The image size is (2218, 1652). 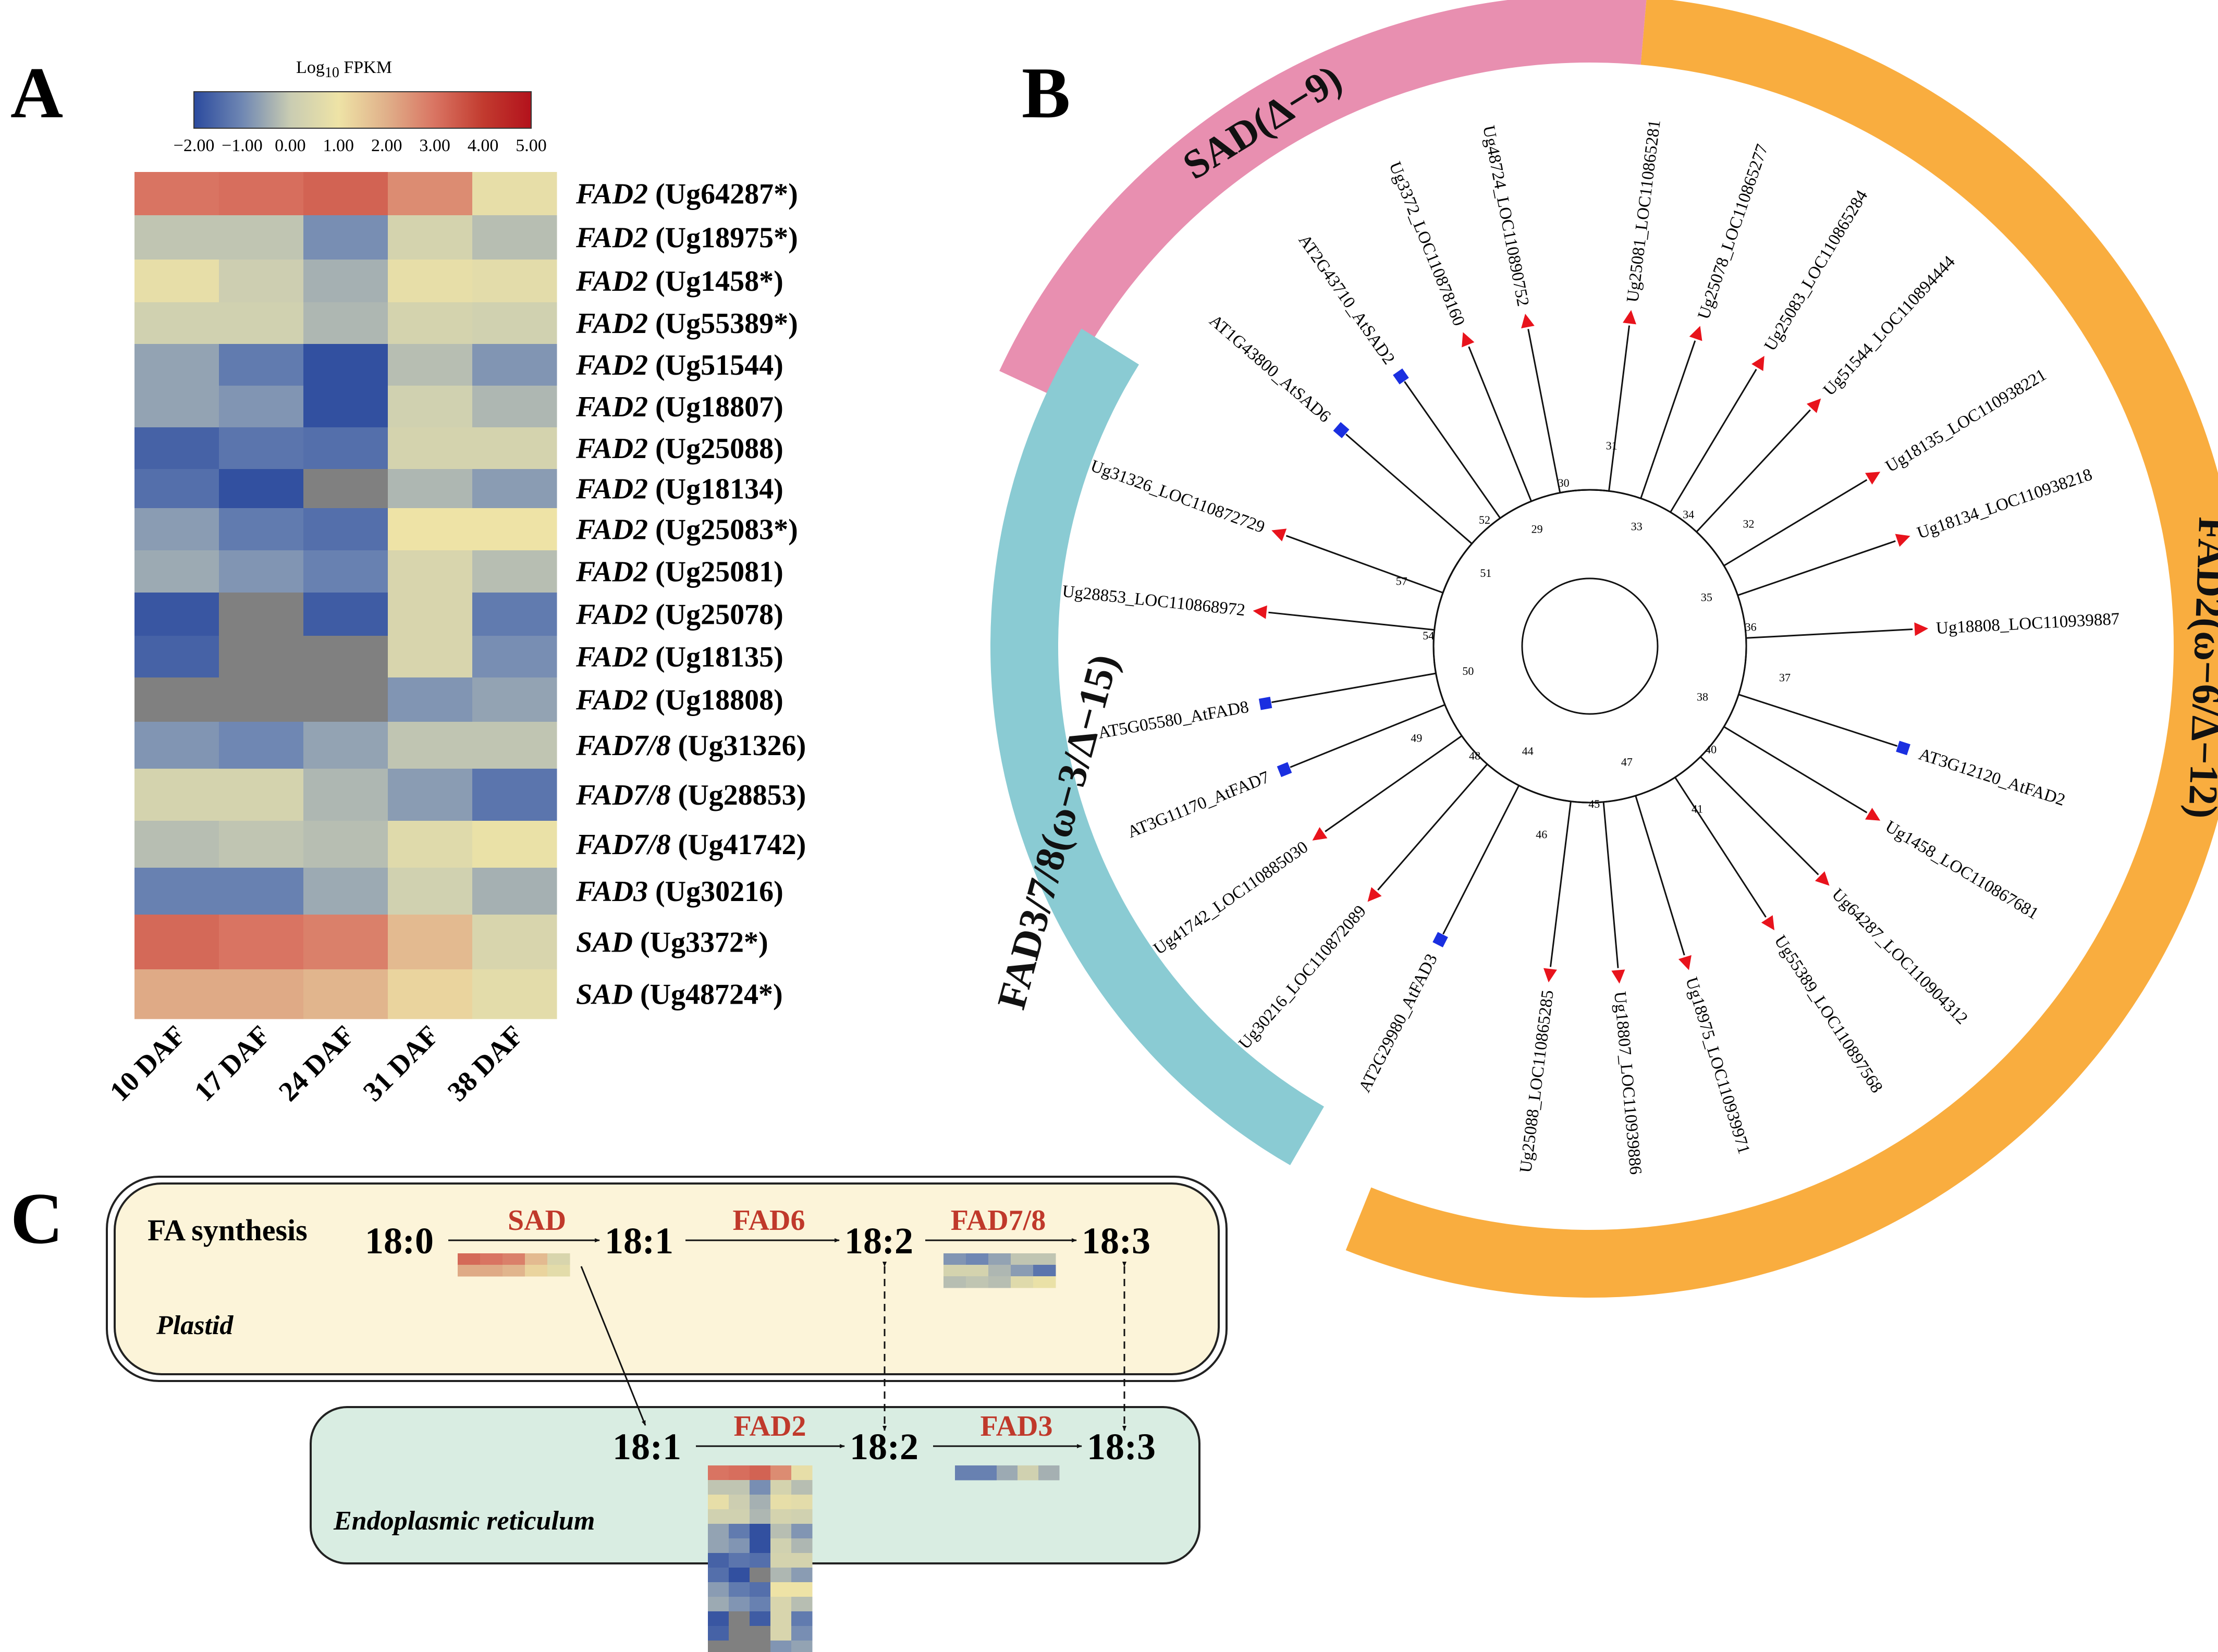 I want to click on plastid-chem-18-3: 18:3, so click(x=1116, y=1241).